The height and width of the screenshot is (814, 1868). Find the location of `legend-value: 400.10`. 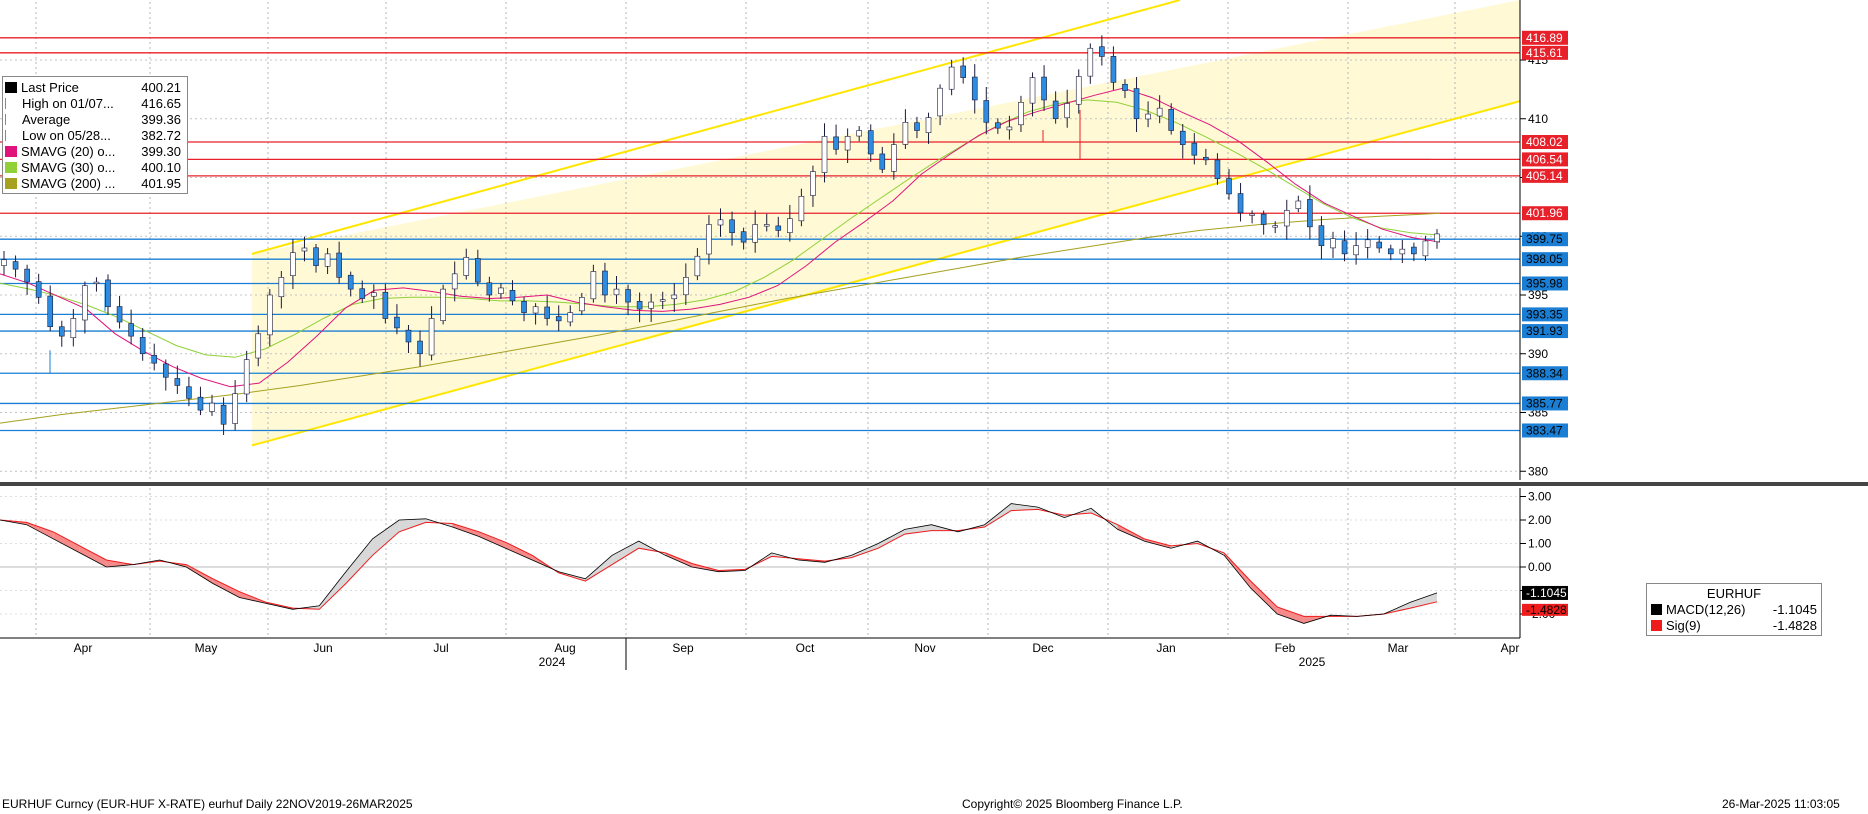

legend-value: 400.10 is located at coordinates (161, 167).